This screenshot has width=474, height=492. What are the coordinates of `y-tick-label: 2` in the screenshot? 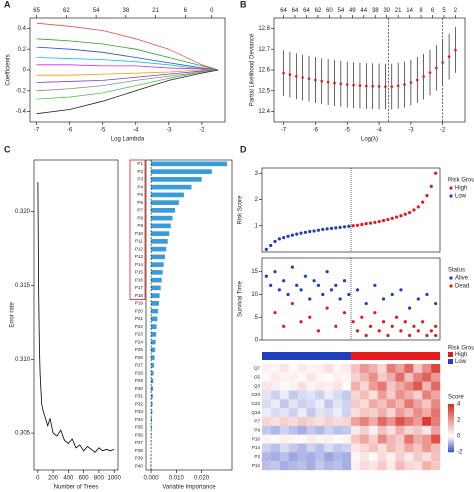 It's located at (257, 200).